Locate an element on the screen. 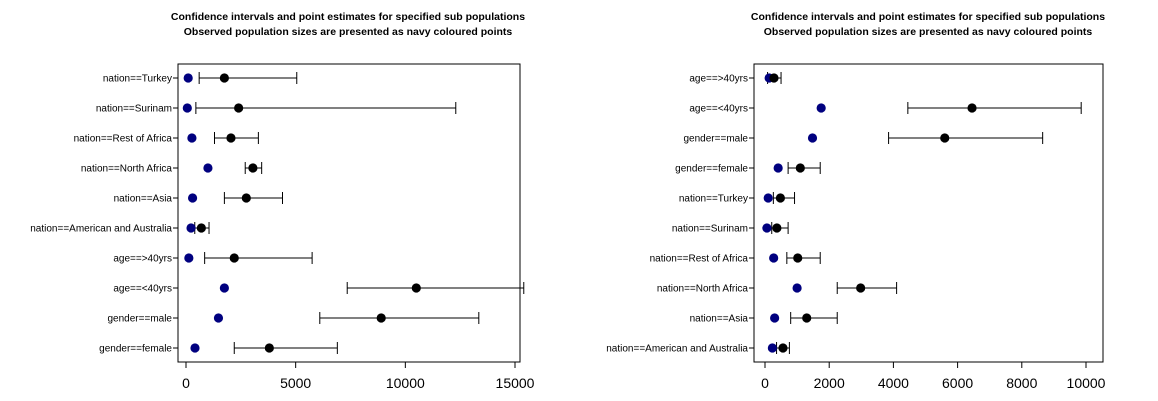  x-tick-label: 6000 is located at coordinates (957, 383).